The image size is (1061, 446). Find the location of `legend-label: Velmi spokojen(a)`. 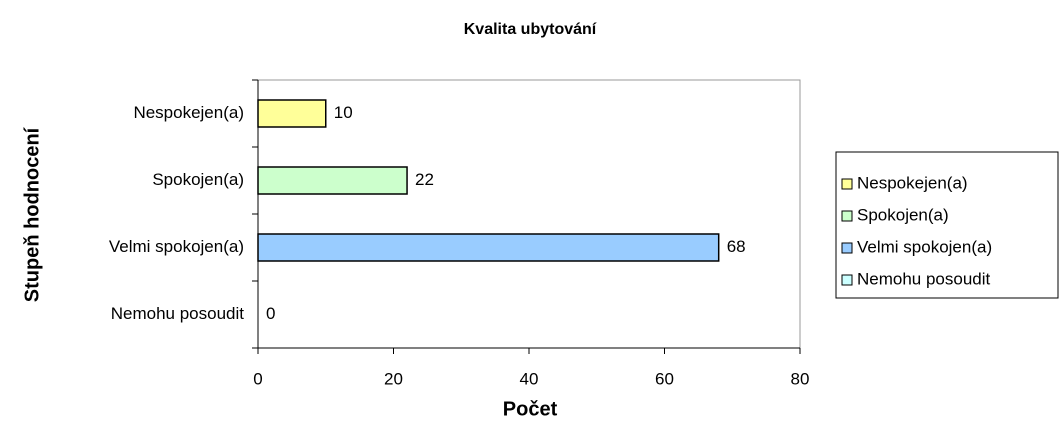

legend-label: Velmi spokojen(a) is located at coordinates (924, 246).